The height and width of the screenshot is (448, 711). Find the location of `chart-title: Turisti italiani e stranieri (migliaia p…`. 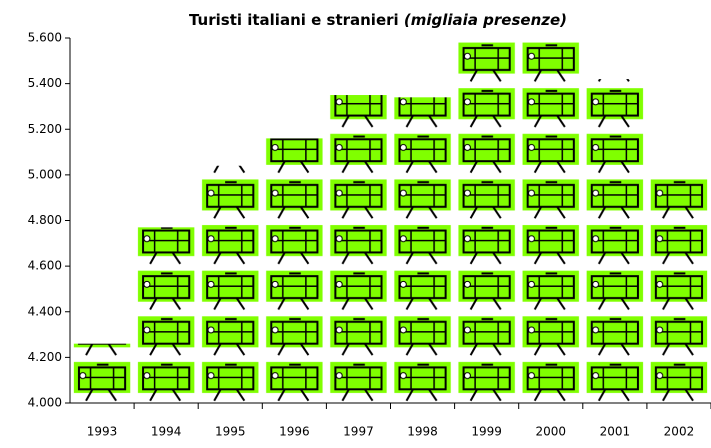

chart-title: Turisti italiani e stranieri (migliaia p… is located at coordinates (378, 20).